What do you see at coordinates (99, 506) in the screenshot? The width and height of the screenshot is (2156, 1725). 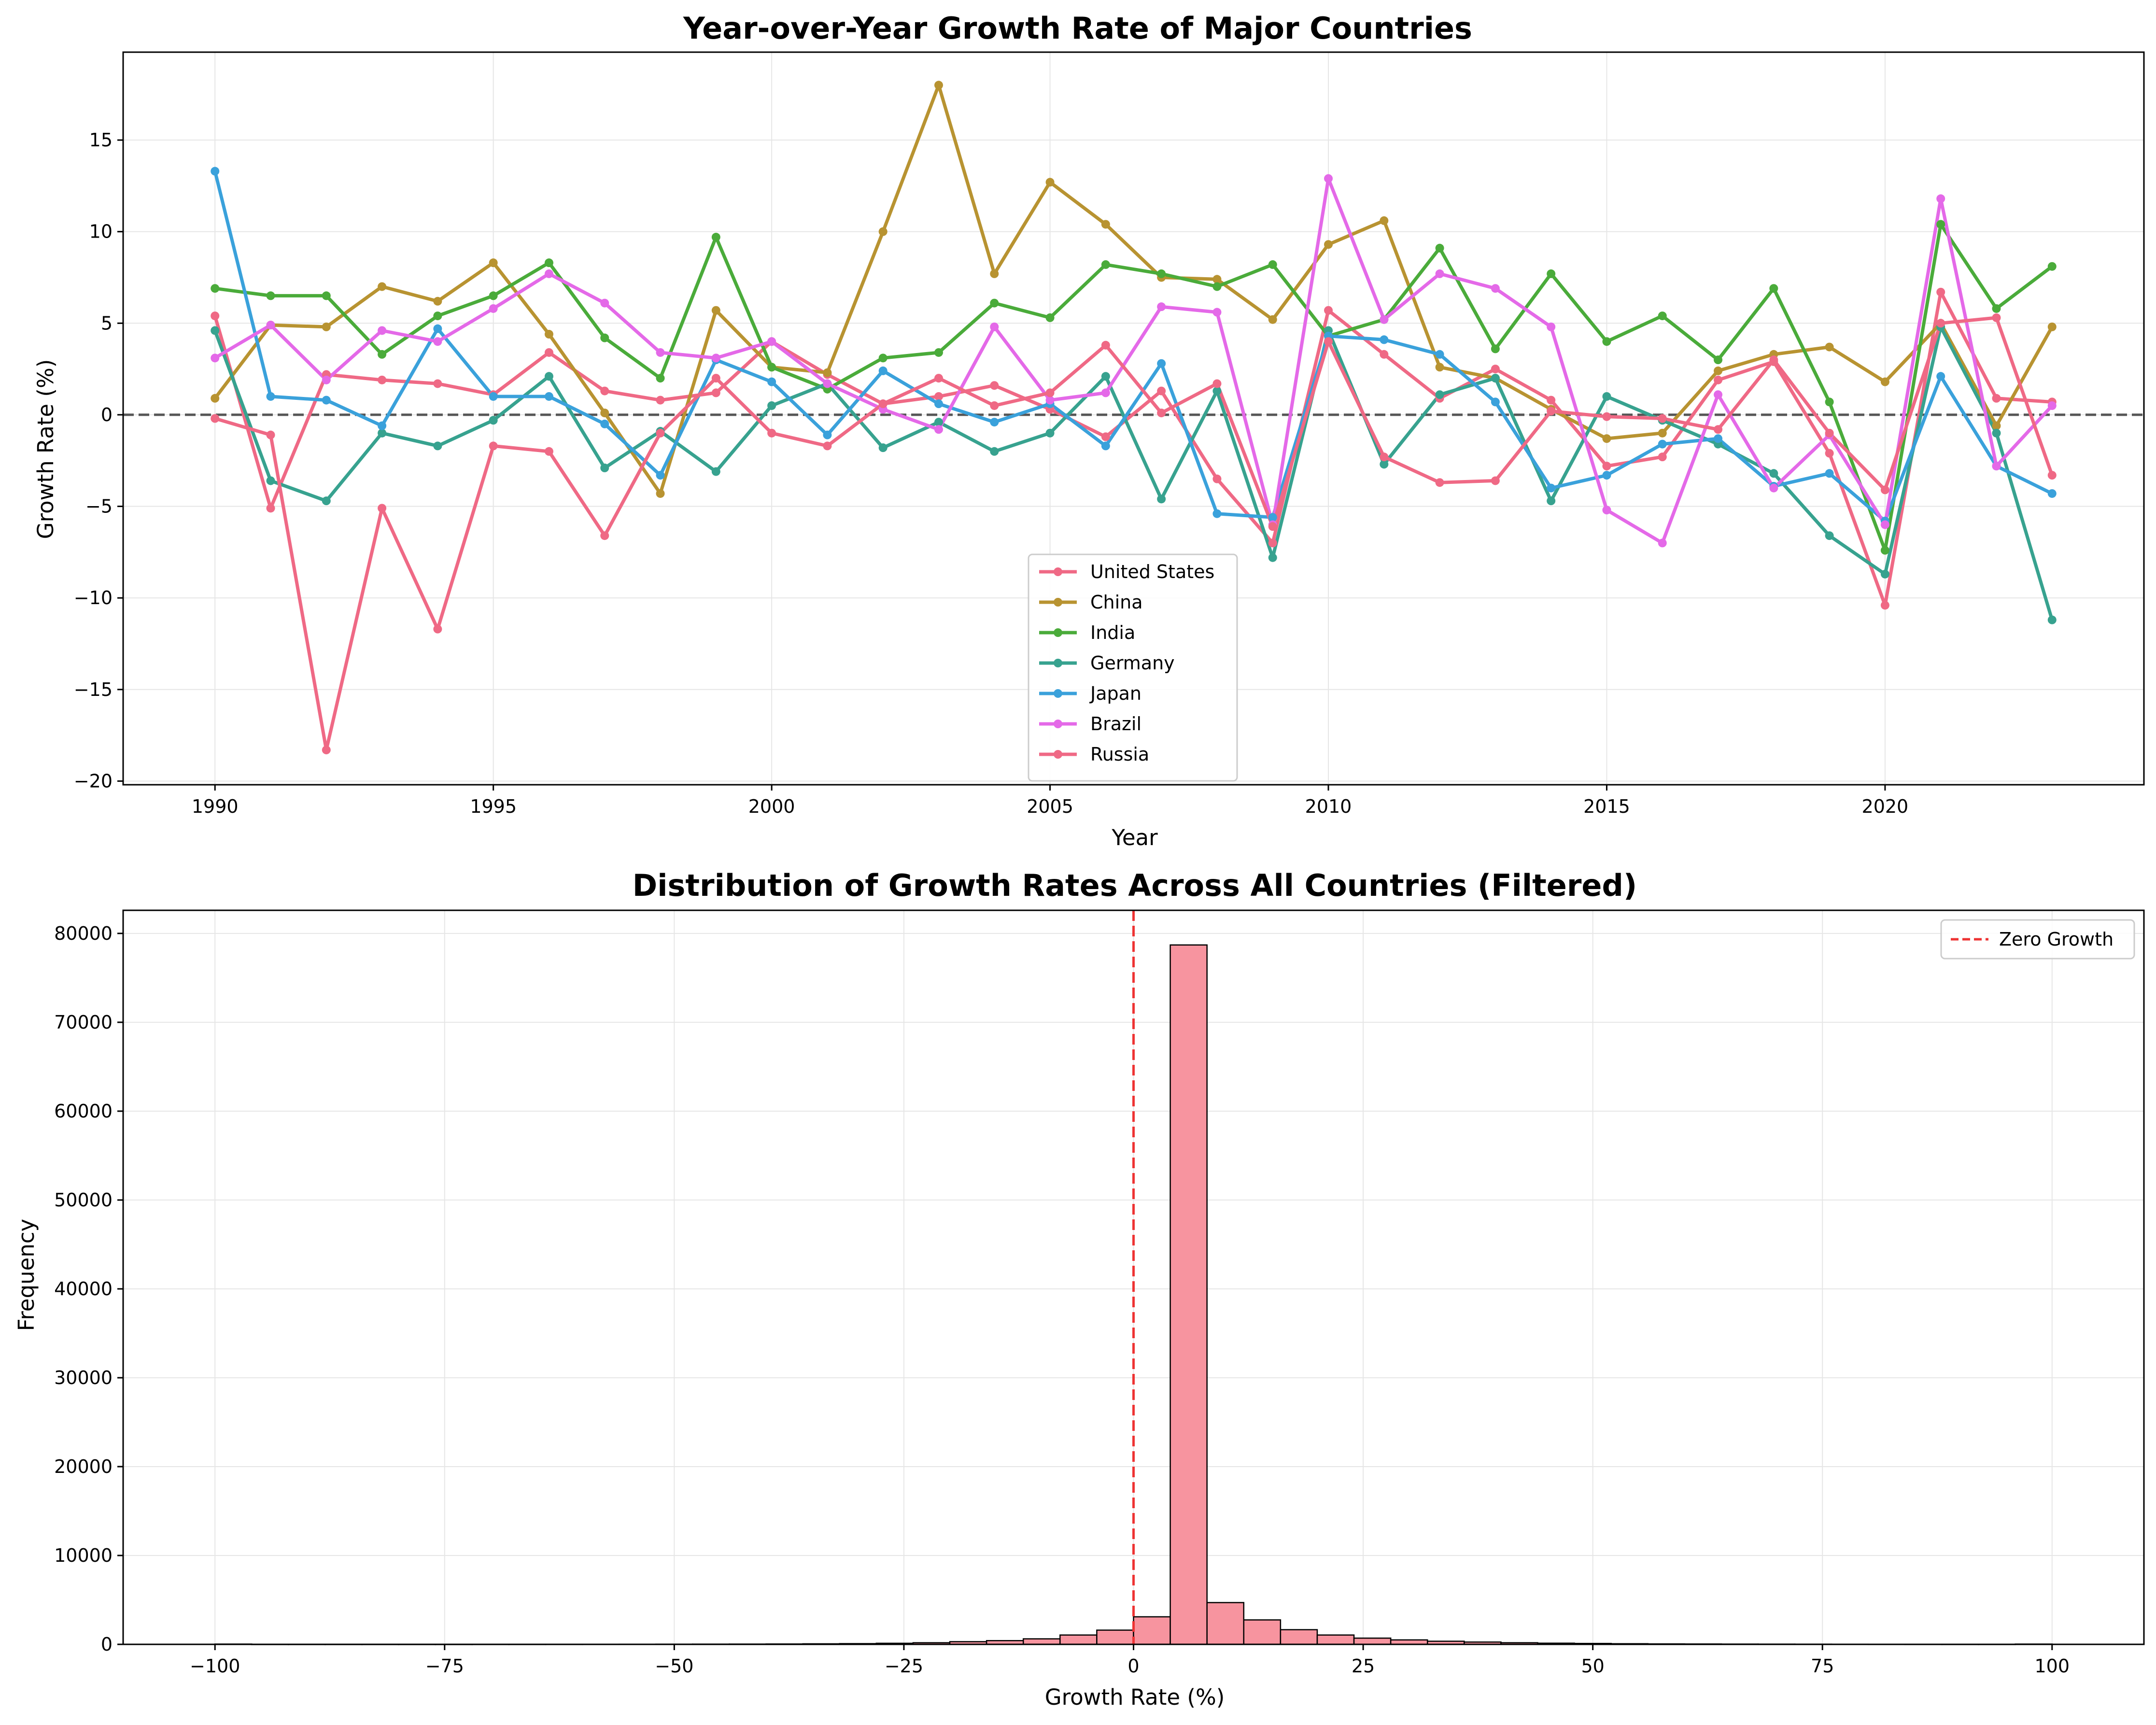 I see `y-tick-label: −5` at bounding box center [99, 506].